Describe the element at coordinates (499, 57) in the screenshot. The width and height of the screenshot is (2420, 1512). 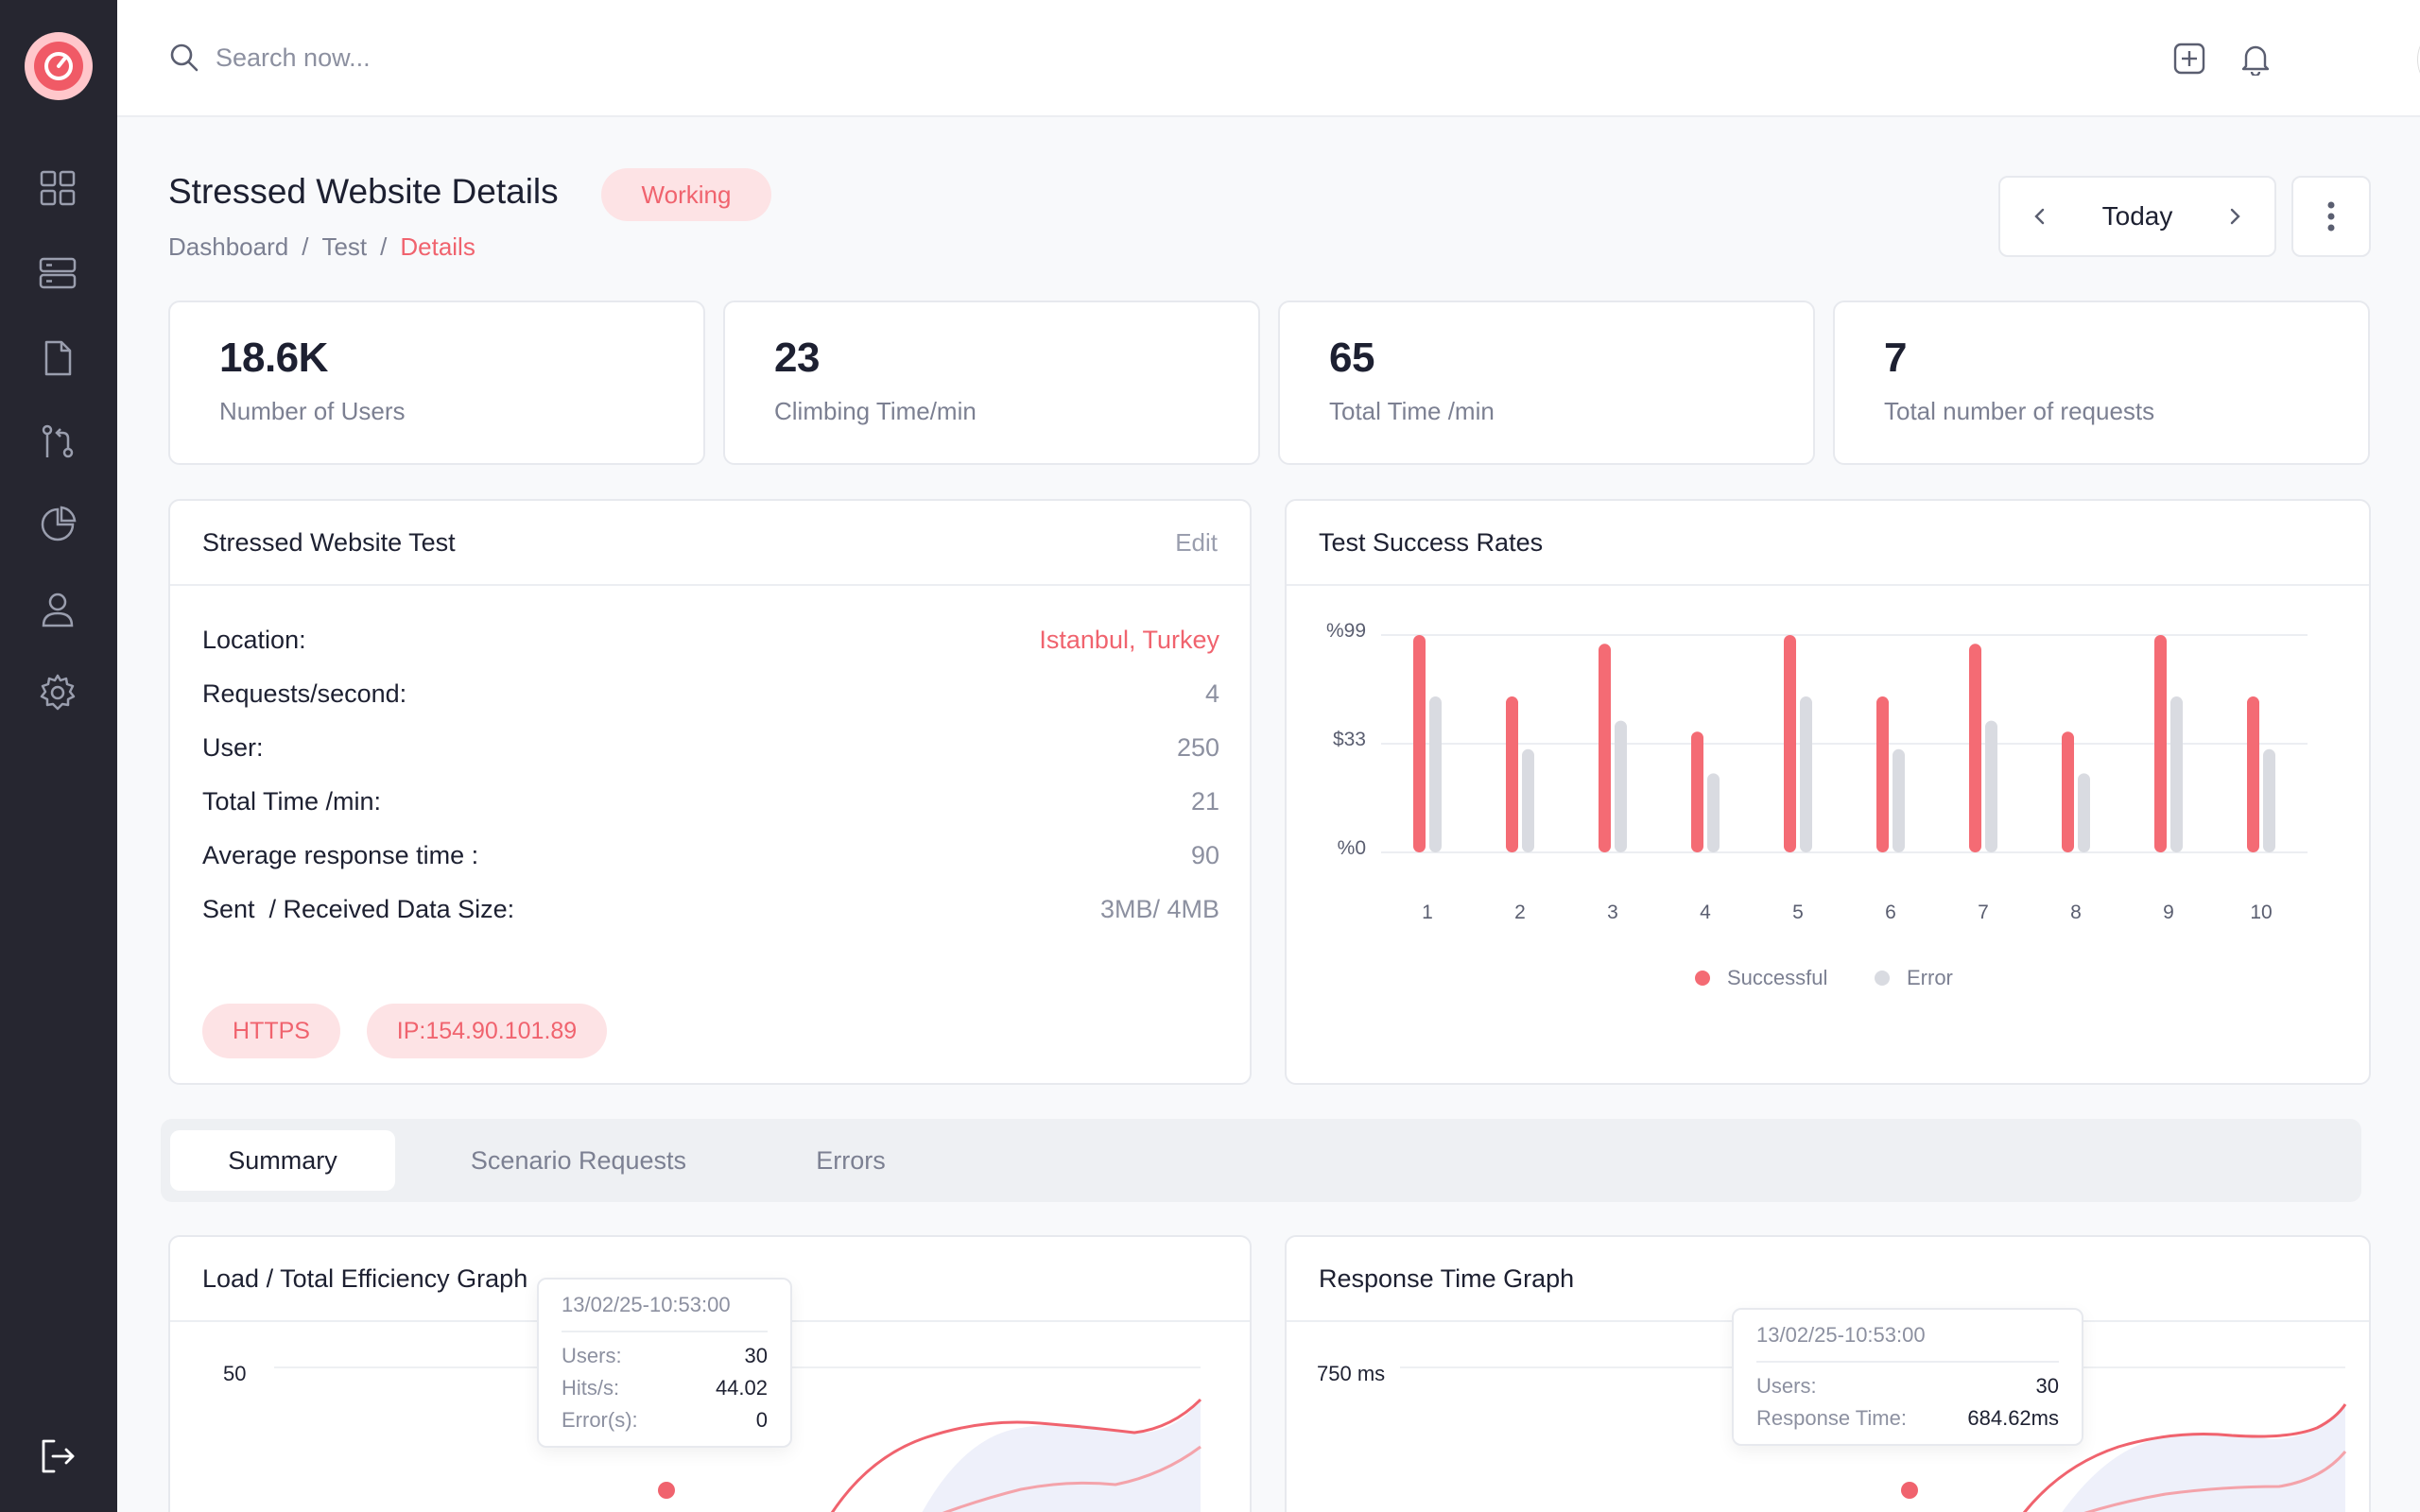
I see `search-input` at that location.